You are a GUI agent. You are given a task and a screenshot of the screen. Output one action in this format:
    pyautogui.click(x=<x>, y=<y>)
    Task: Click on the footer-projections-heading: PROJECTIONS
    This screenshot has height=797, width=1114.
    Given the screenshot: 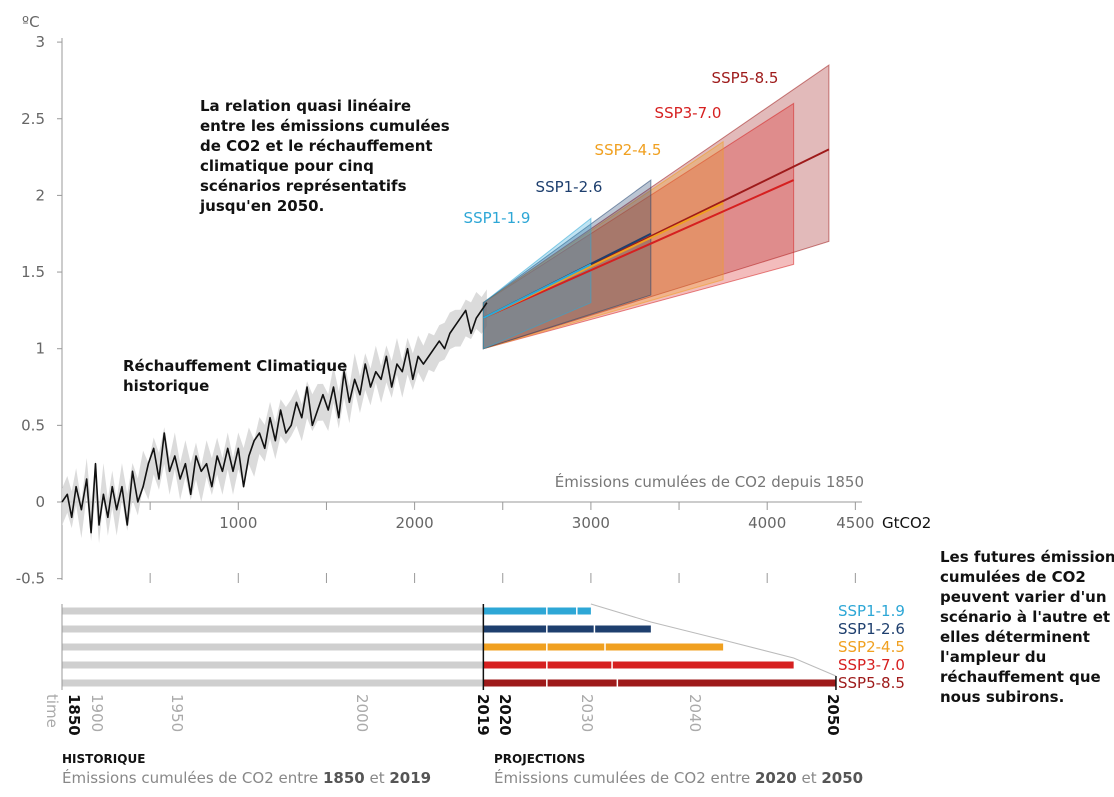 What is the action you would take?
    pyautogui.click(x=539, y=759)
    